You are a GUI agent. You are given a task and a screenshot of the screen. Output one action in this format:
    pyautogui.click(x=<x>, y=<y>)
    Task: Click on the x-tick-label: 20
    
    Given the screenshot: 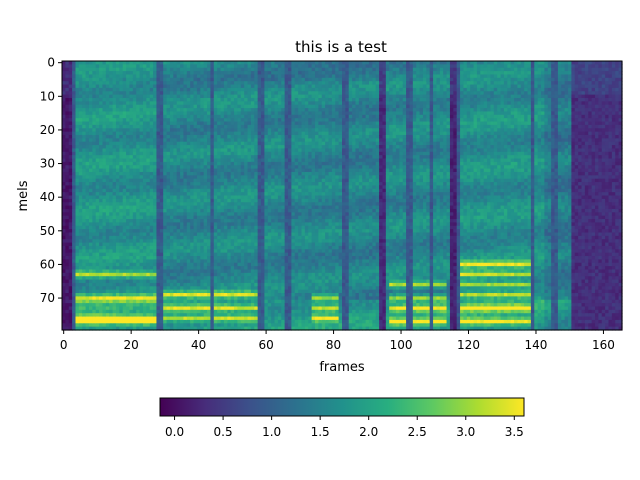 What is the action you would take?
    pyautogui.click(x=131, y=345)
    